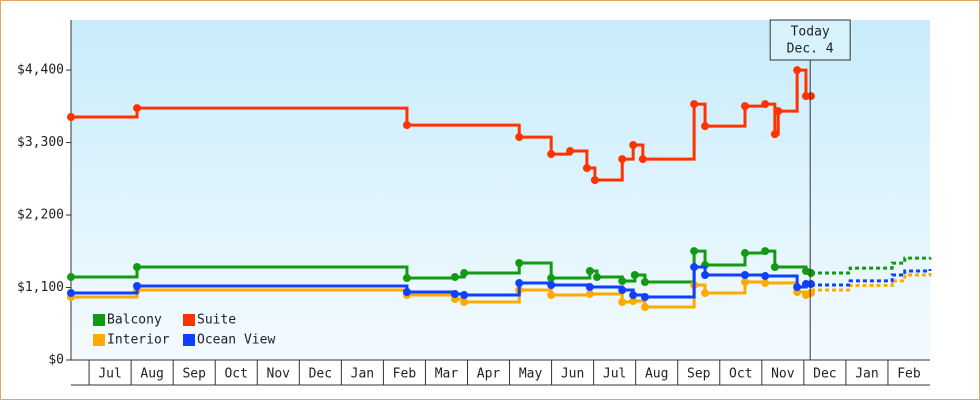 Image resolution: width=980 pixels, height=400 pixels. What do you see at coordinates (40, 142) in the screenshot?
I see `y-tick-label: $3,300` at bounding box center [40, 142].